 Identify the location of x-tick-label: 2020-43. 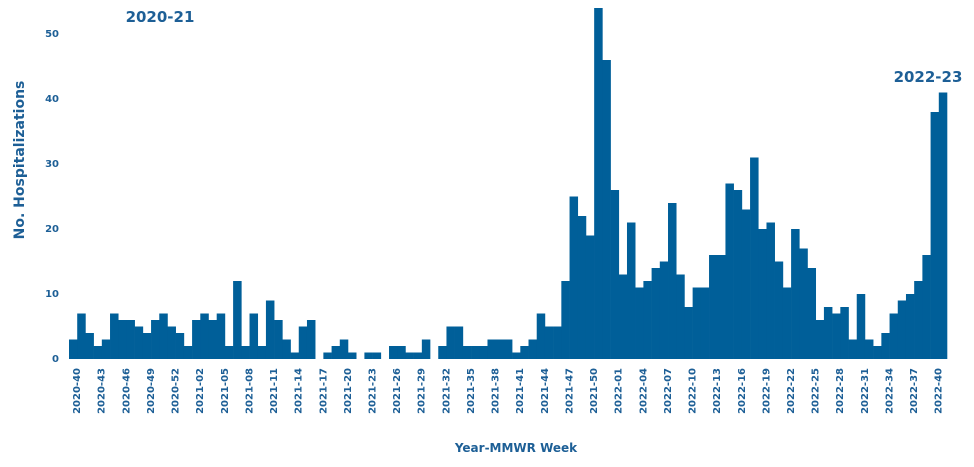
(102, 391).